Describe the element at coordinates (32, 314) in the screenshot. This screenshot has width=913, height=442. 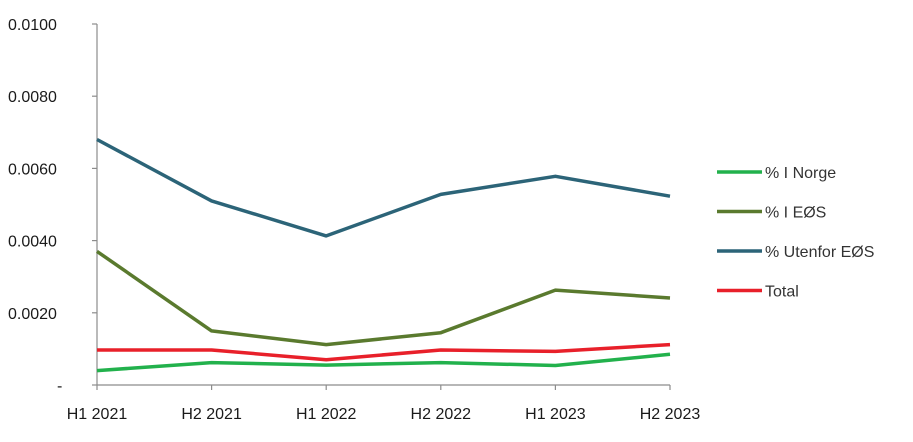
I see `y-tick-label: 0.0020` at that location.